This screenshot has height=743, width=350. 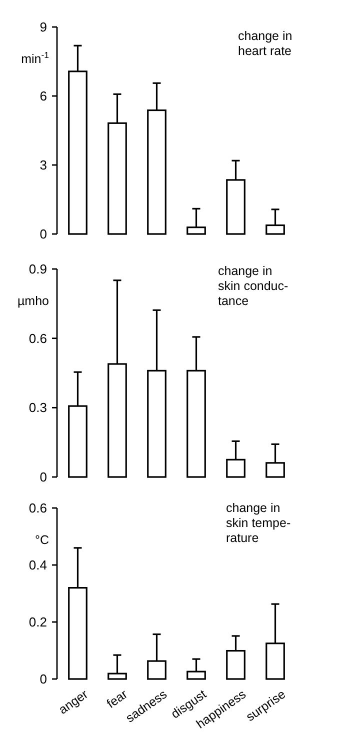 What do you see at coordinates (37, 269) in the screenshot?
I see `y-tick-label: 0.9` at bounding box center [37, 269].